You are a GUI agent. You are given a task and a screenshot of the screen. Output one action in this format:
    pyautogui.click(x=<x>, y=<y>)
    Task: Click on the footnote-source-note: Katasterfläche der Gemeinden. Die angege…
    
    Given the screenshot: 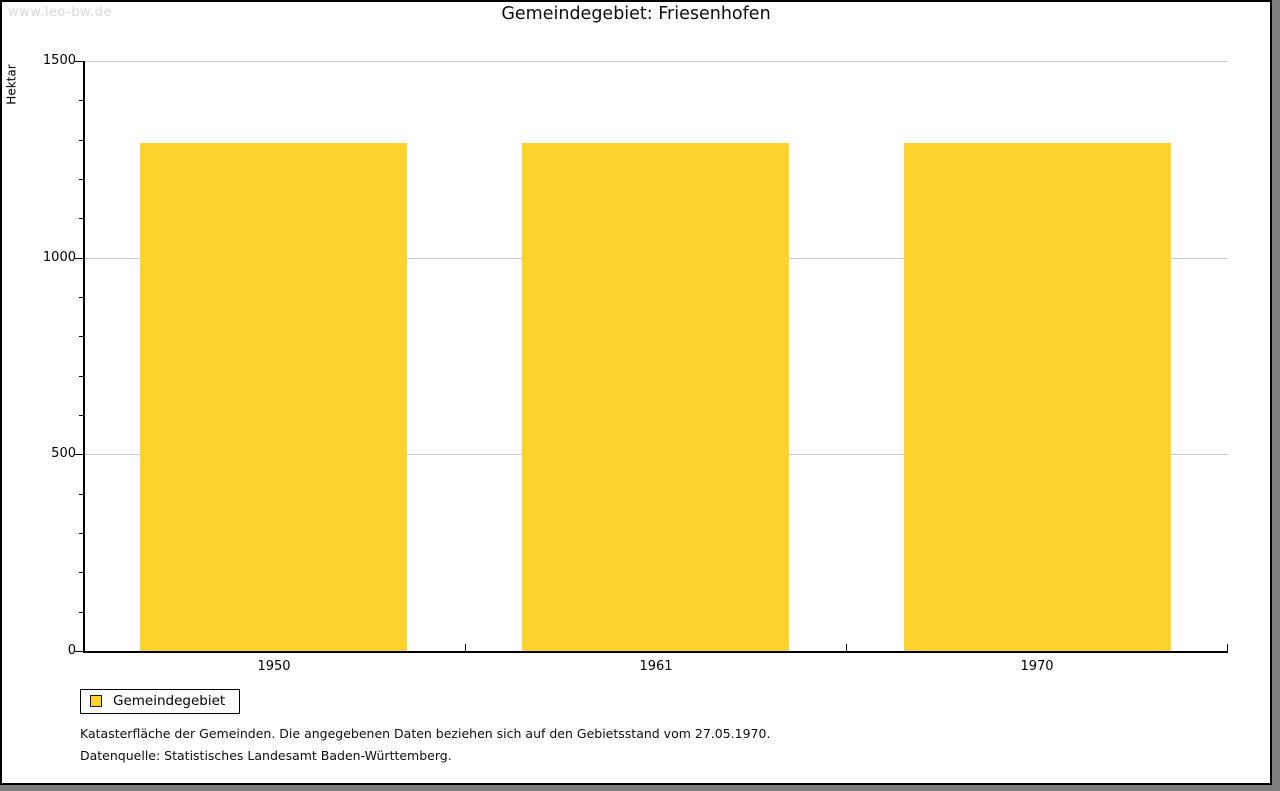 What is the action you would take?
    pyautogui.click(x=425, y=733)
    